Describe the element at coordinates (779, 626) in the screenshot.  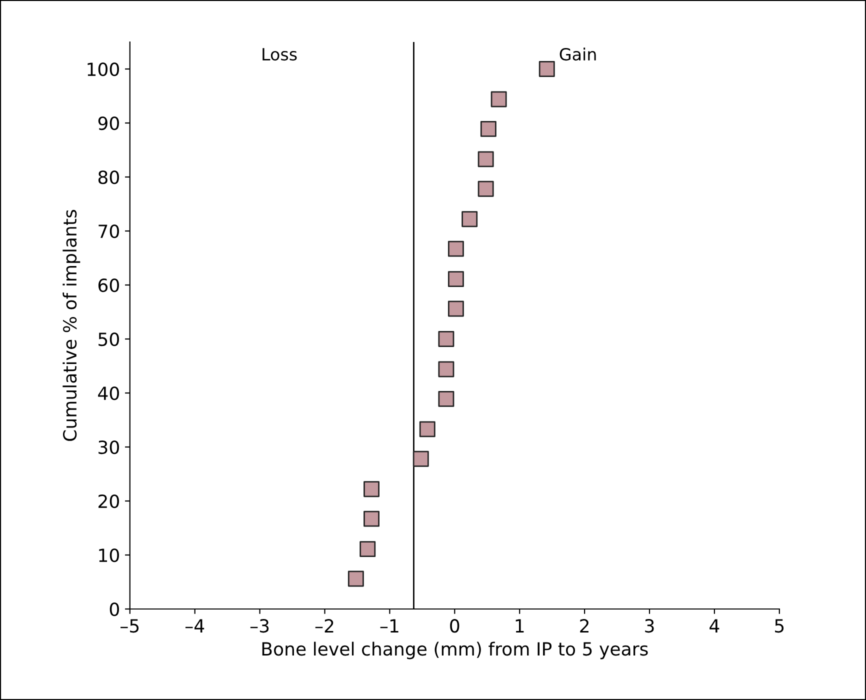
I see `x-tick-label: 5` at that location.